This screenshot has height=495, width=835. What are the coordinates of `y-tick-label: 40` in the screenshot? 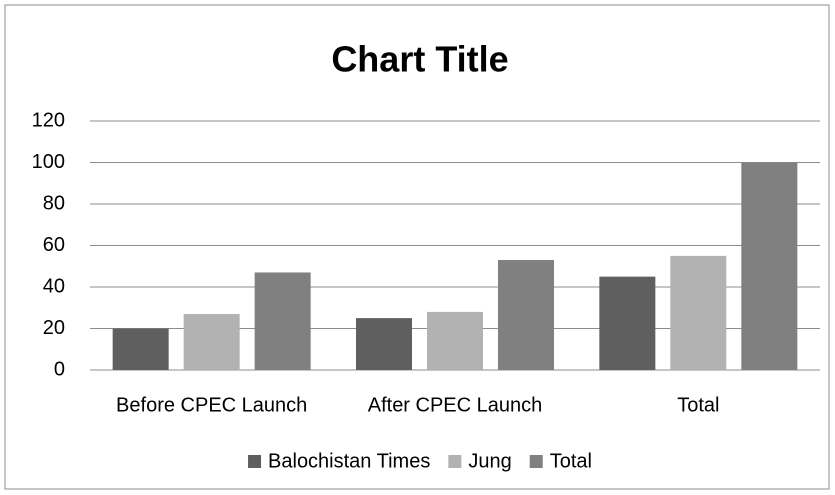 It's located at (54, 286).